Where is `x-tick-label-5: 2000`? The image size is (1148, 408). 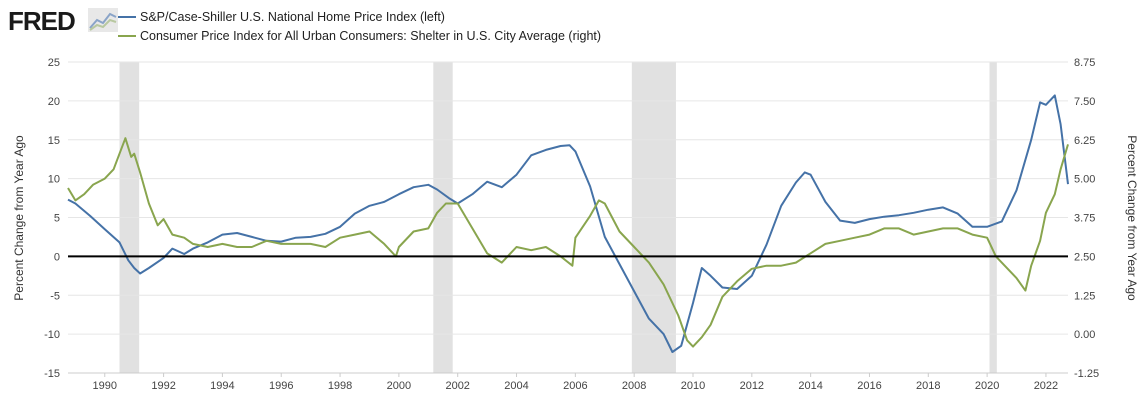
x-tick-label-5: 2000 is located at coordinates (399, 386).